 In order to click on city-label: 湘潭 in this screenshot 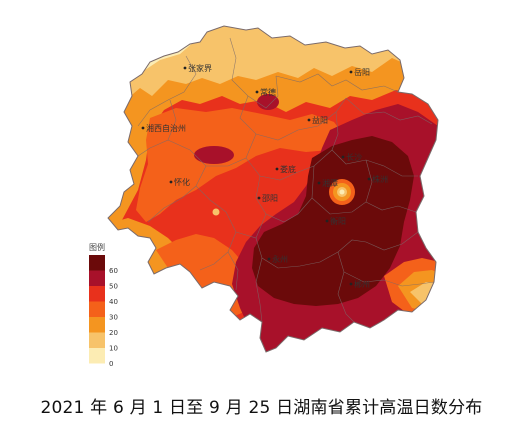, I will do `click(330, 183)`.